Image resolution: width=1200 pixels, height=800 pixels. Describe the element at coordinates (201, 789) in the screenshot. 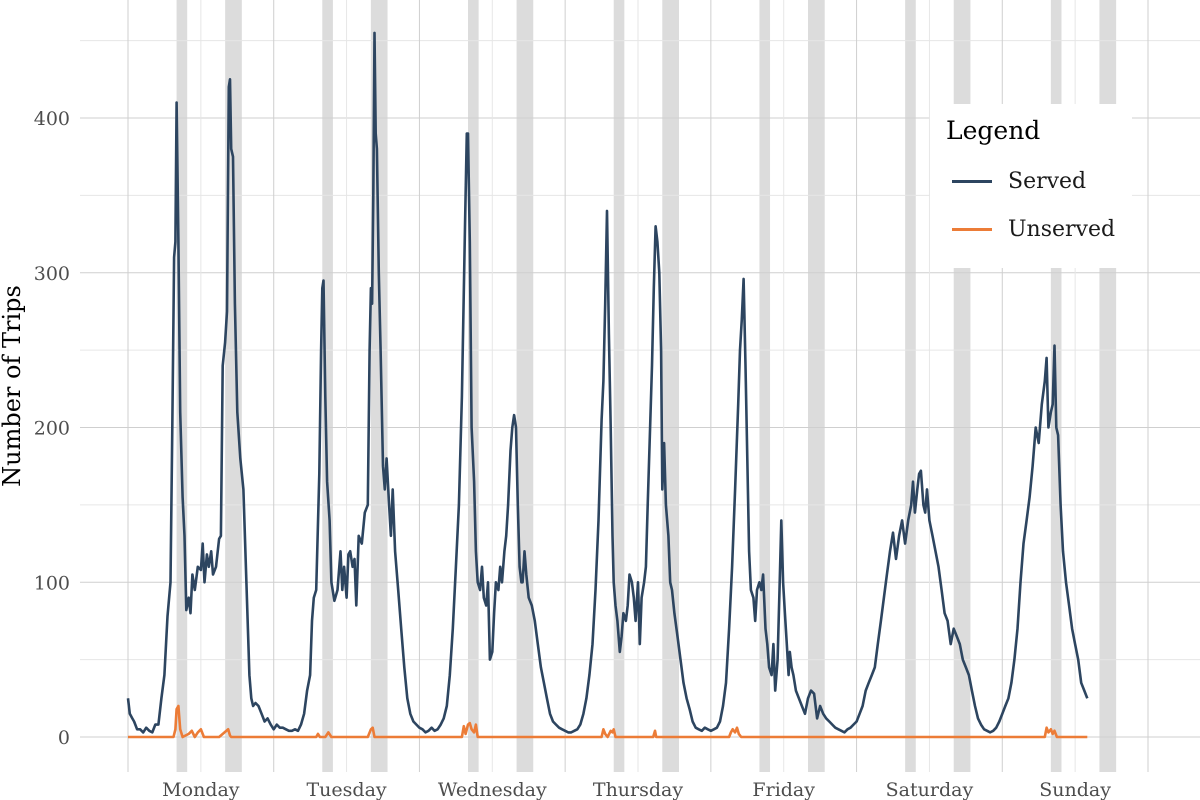

I see `x-tick-label-monday: Monday` at that location.